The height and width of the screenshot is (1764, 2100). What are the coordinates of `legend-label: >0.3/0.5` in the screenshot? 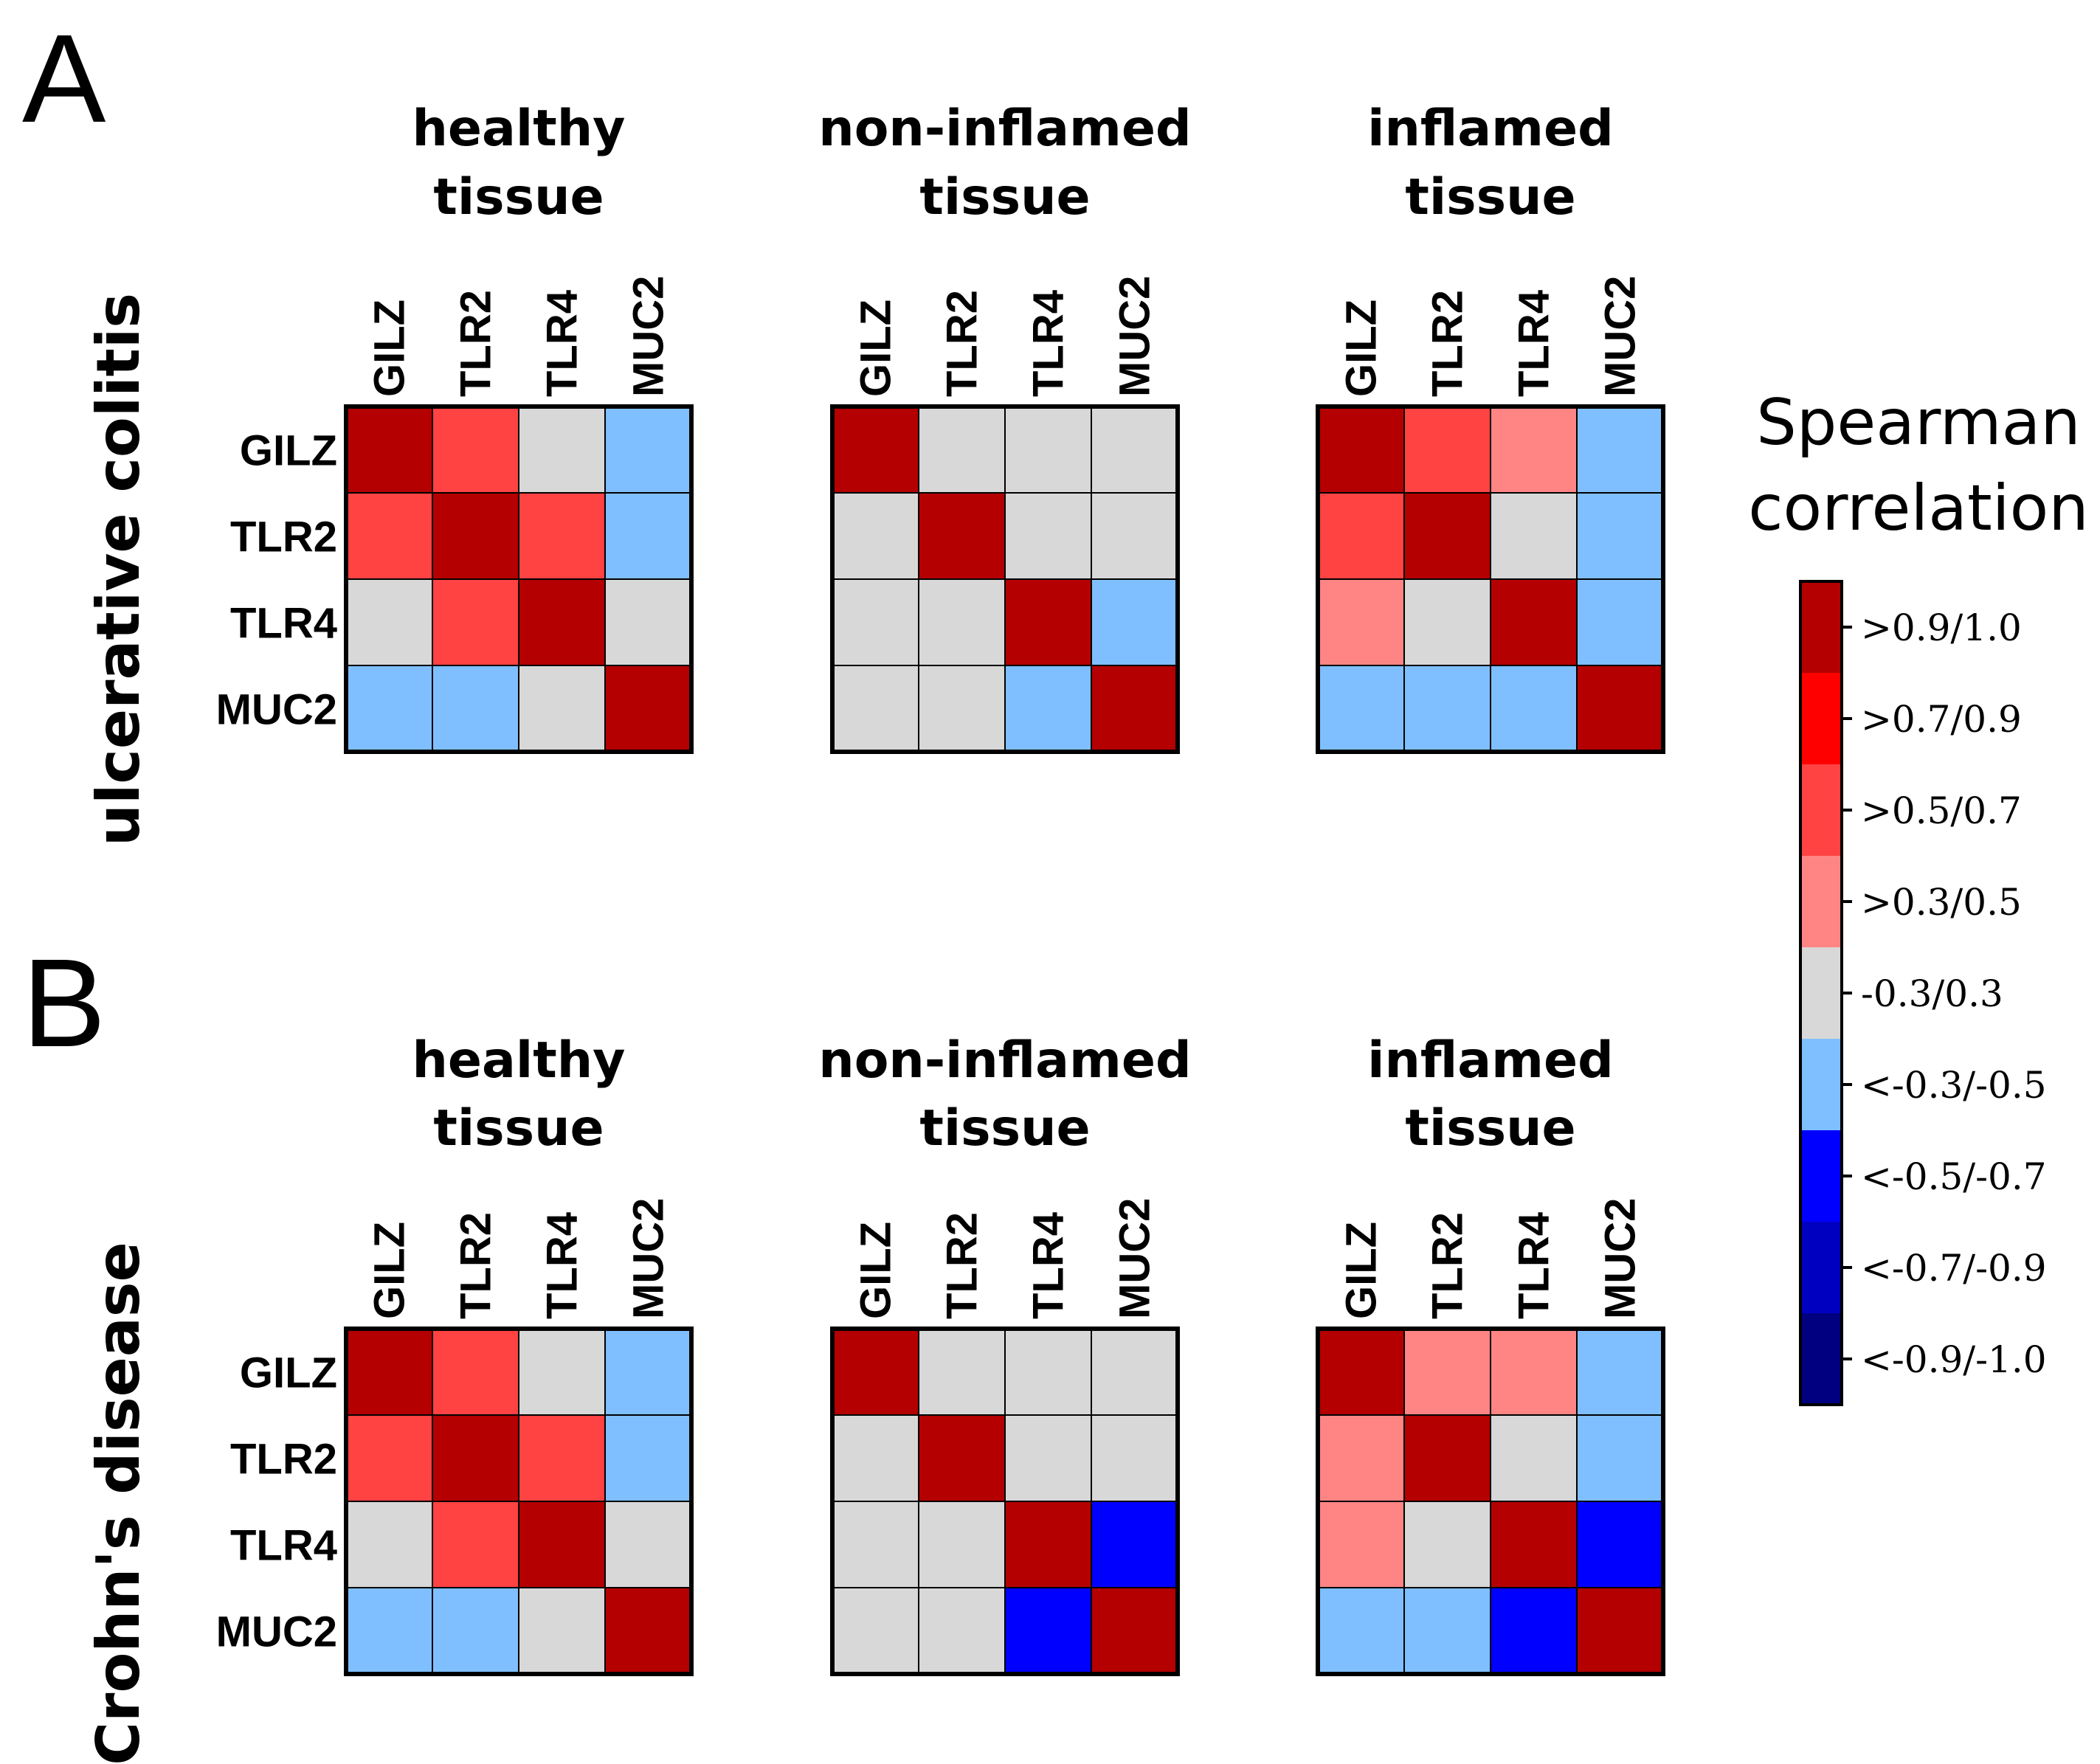 It's located at (1941, 903).